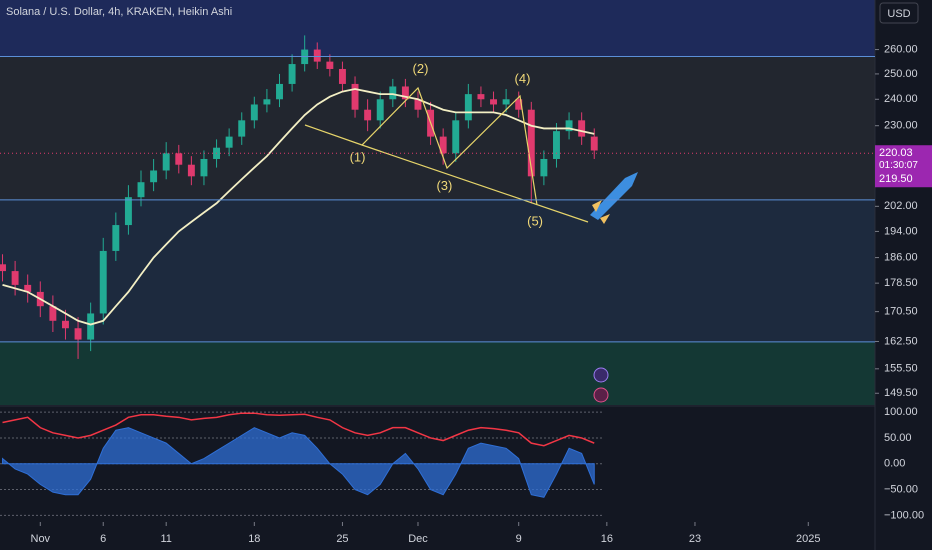 The image size is (932, 550). I want to click on last-price: 220.03, so click(896, 153).